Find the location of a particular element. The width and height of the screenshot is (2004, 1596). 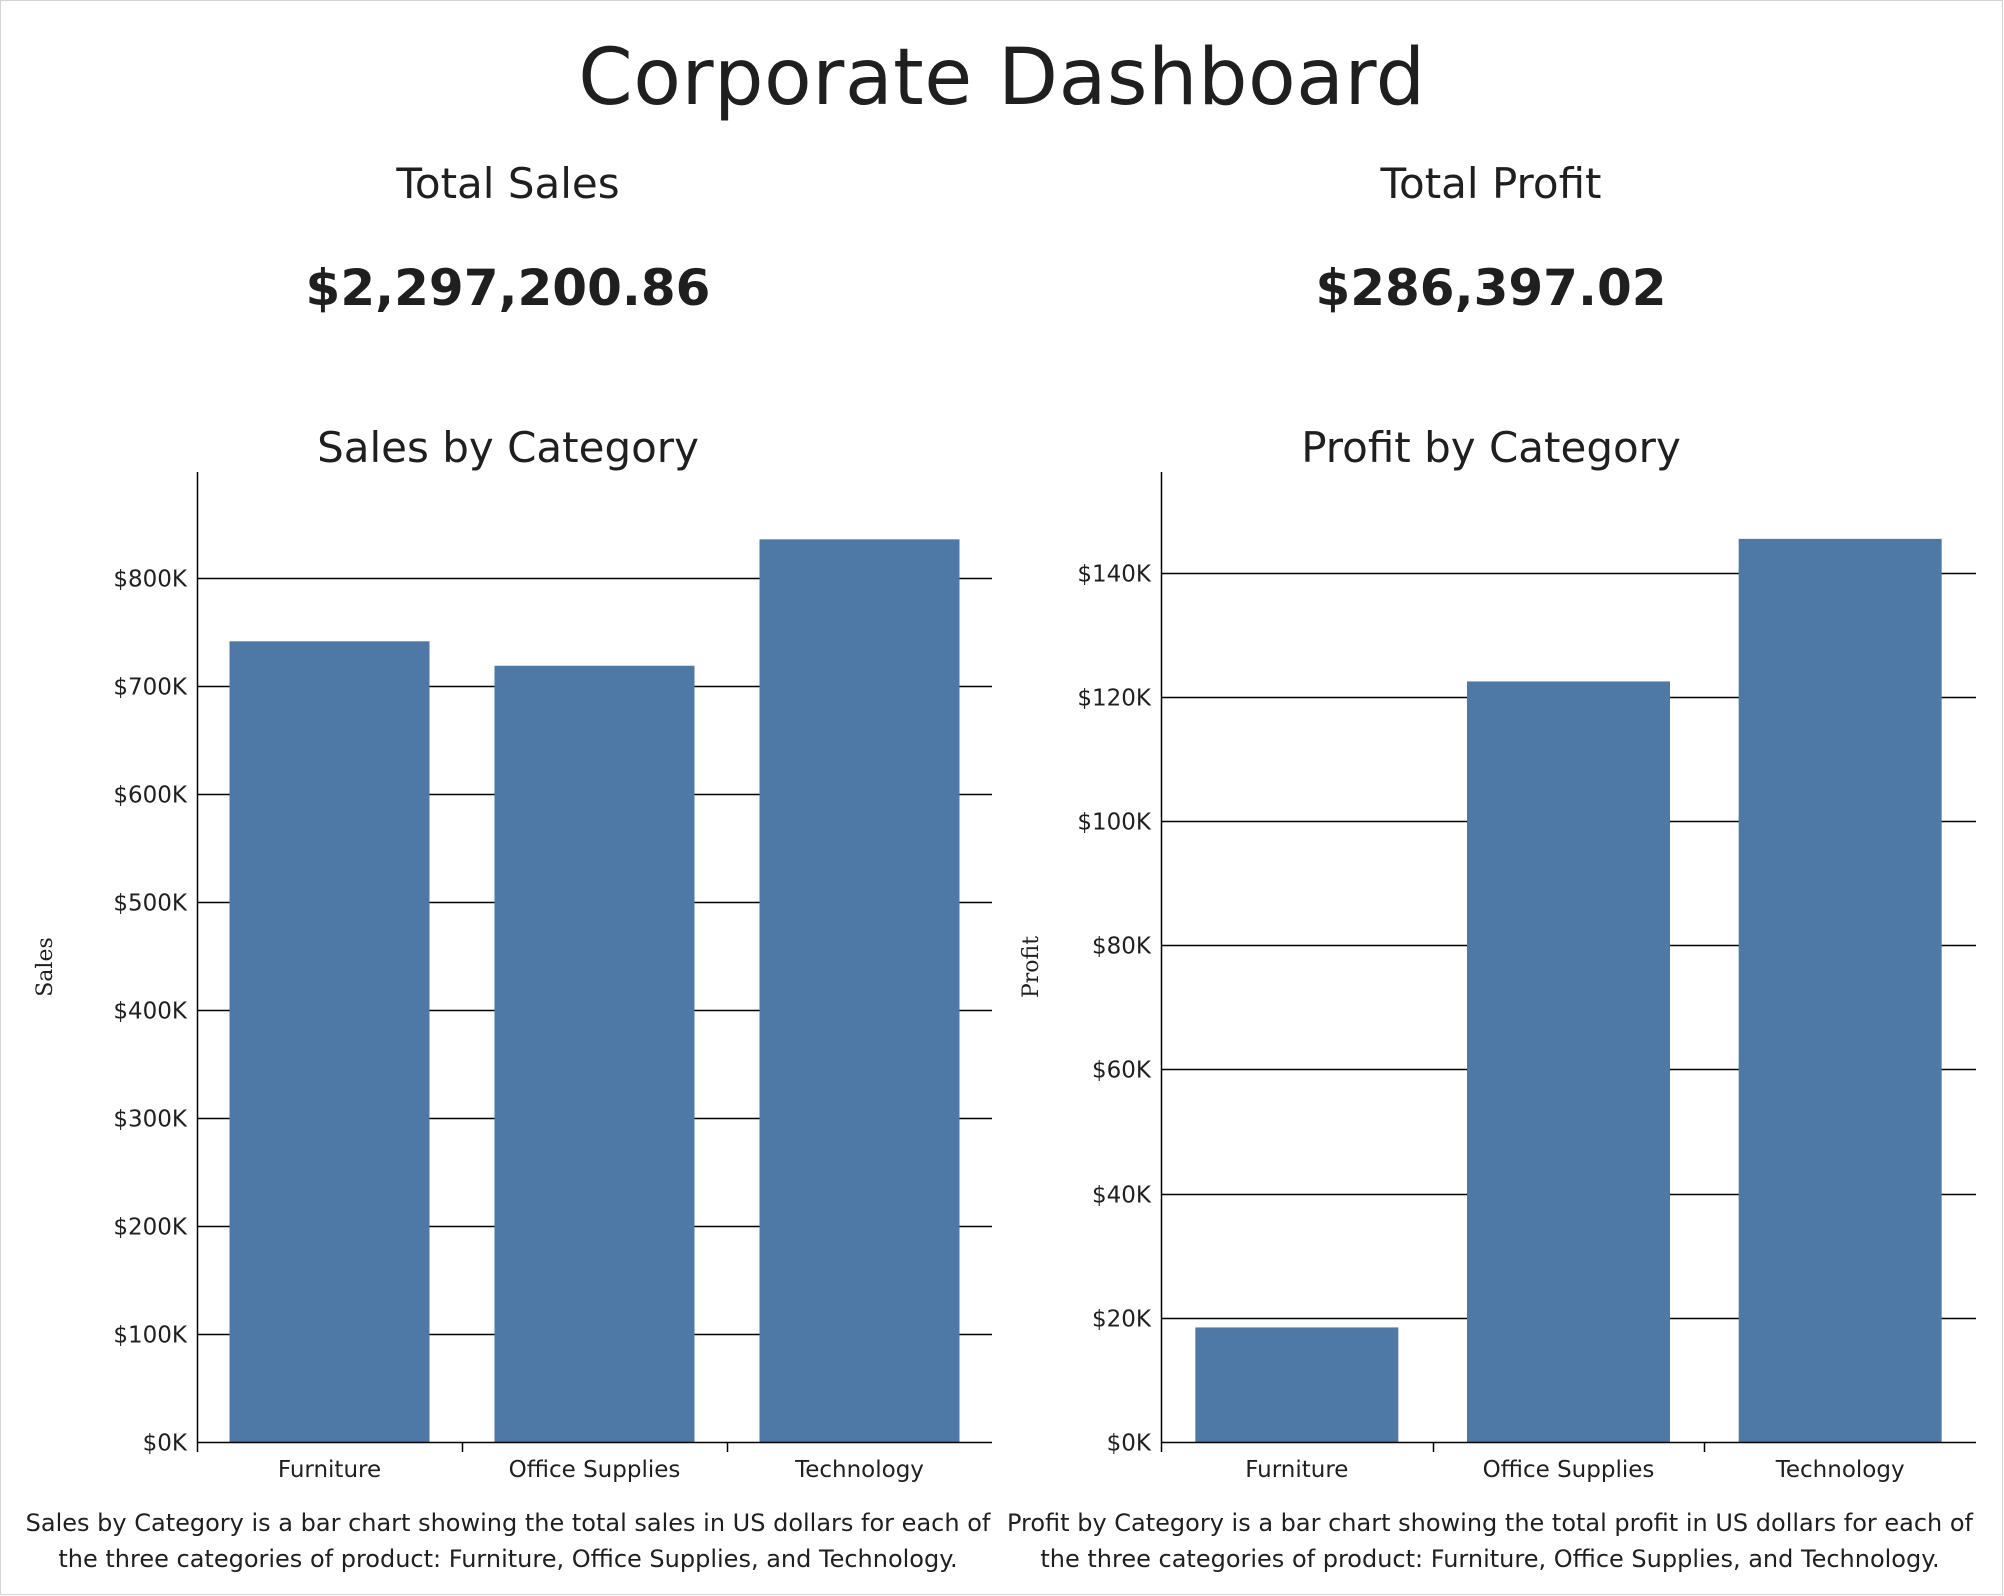

profit-y-tick-label: $20K is located at coordinates (1122, 1320).